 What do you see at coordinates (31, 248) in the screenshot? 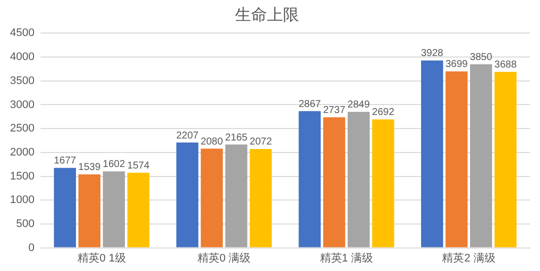
I see `y-tick-label: 0` at bounding box center [31, 248].